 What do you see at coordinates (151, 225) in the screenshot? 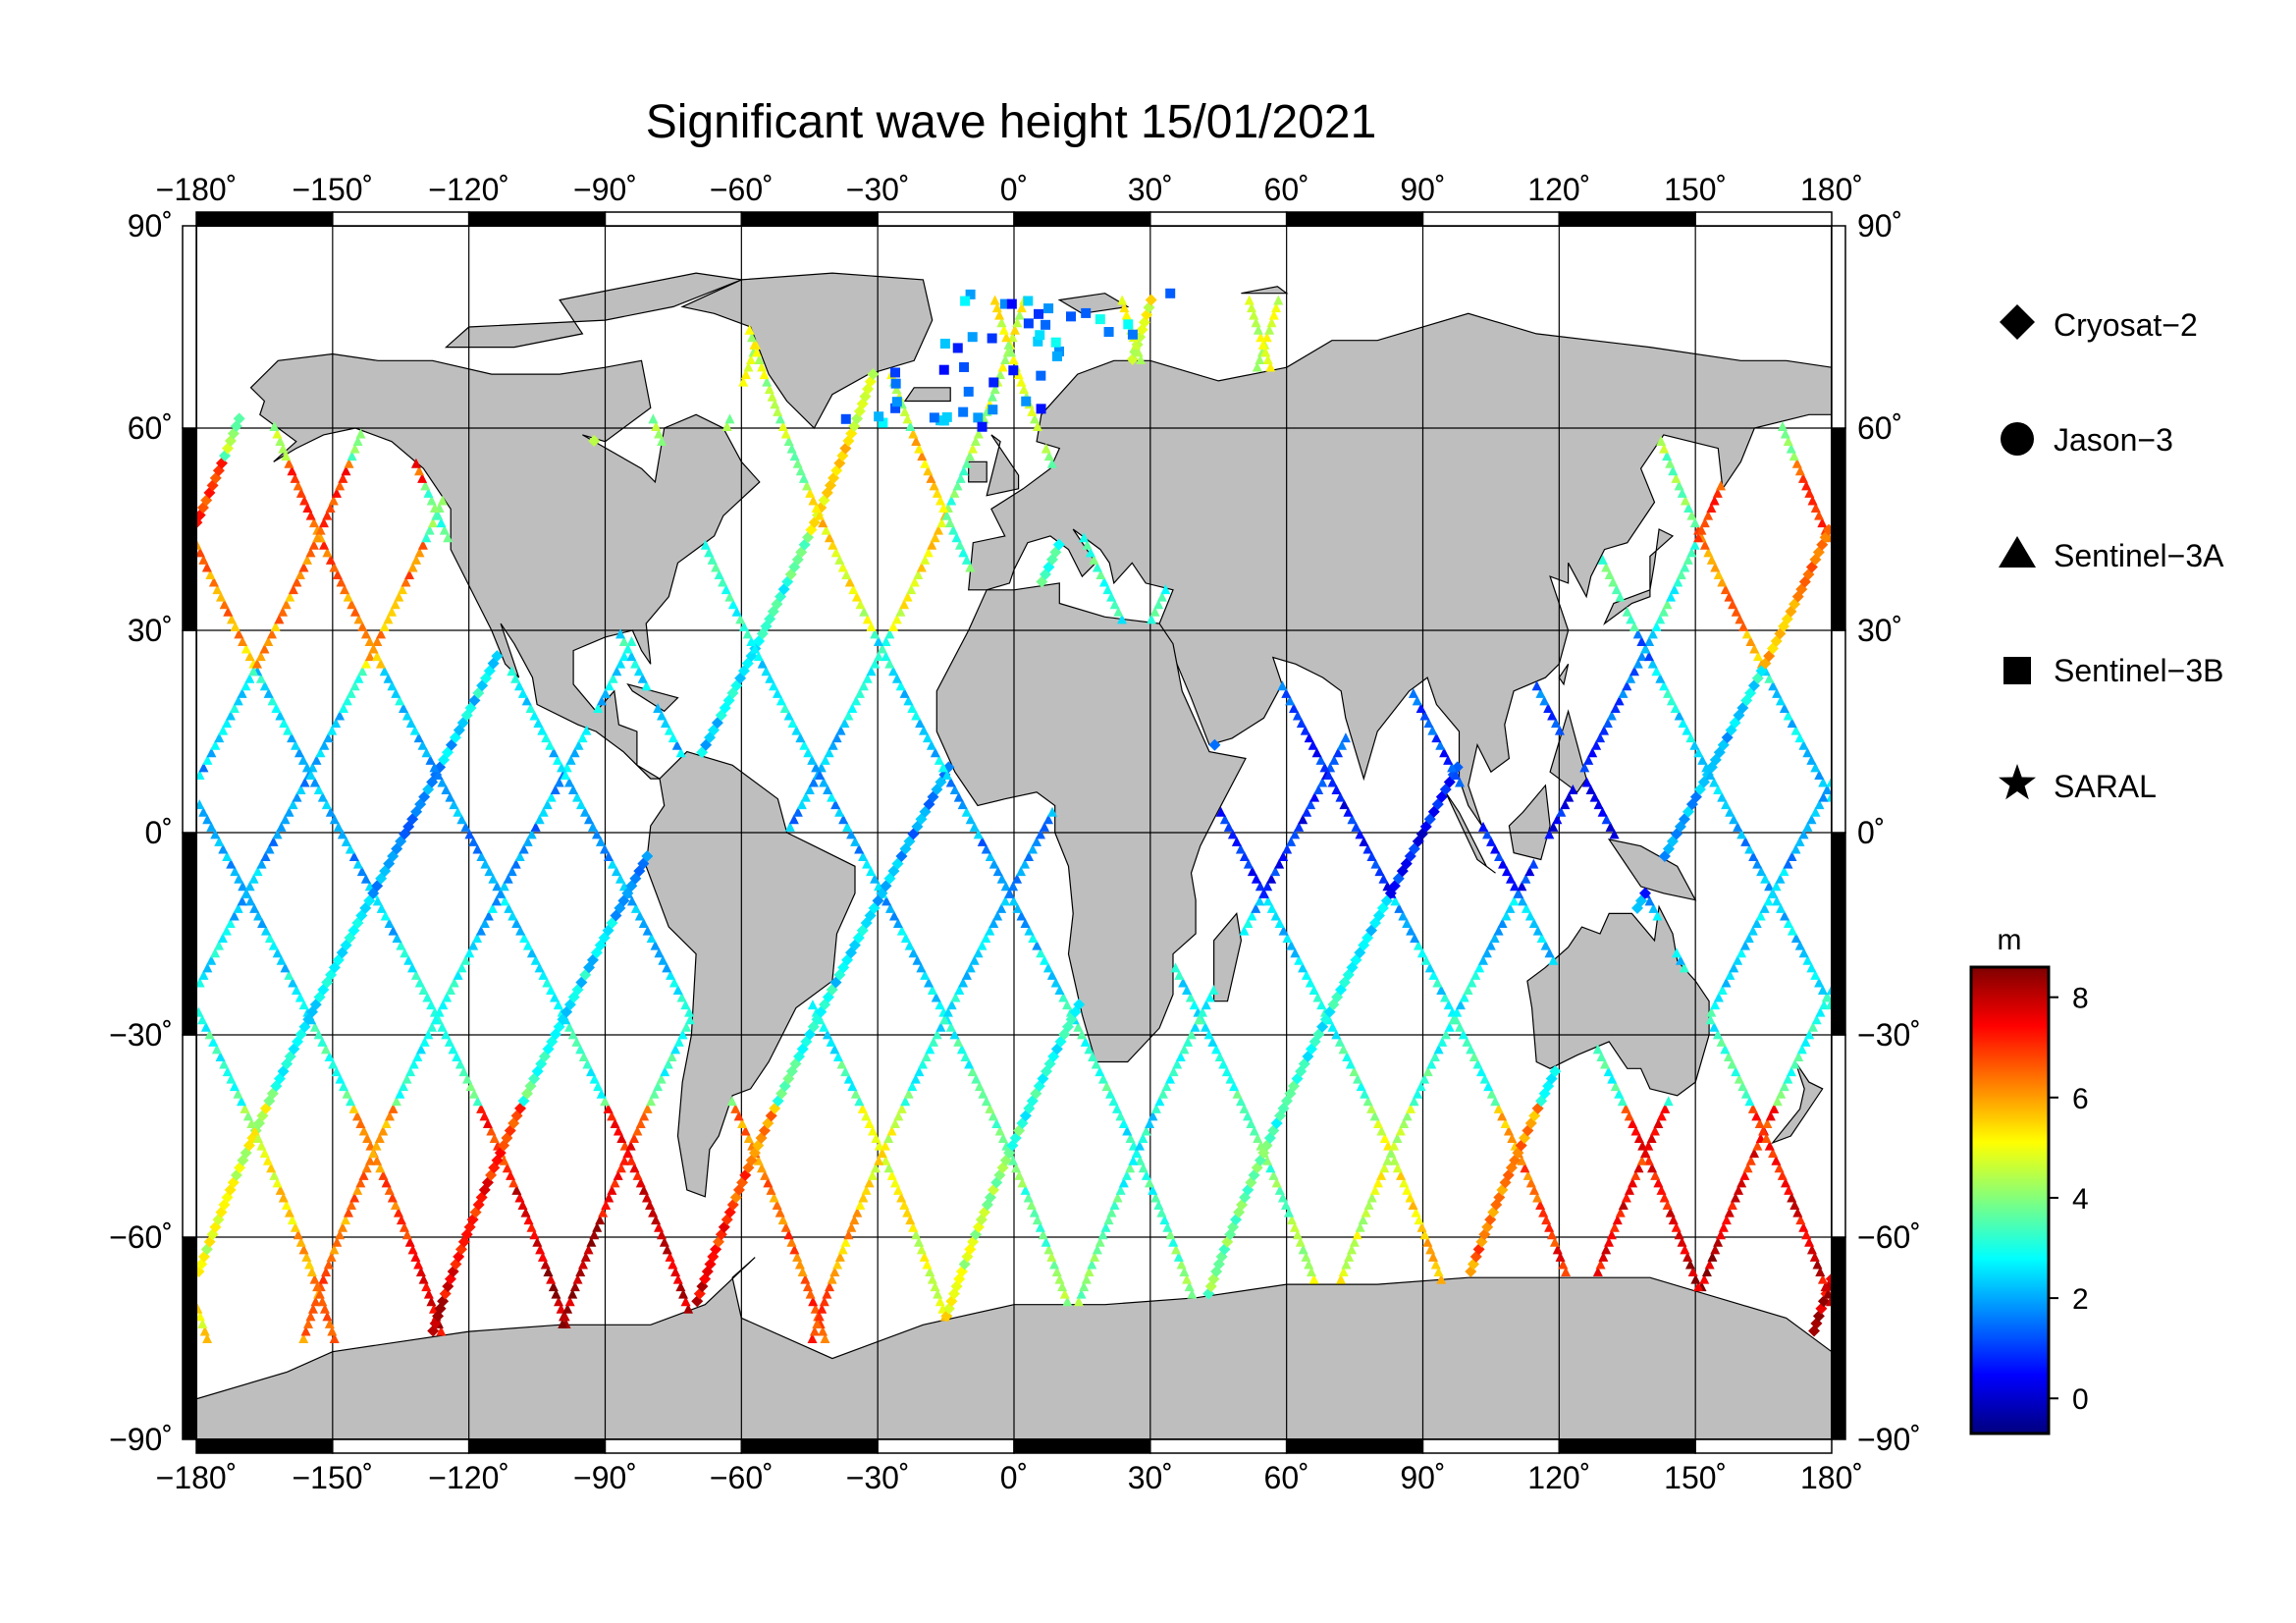
I see `lat-tick-label: 90˚` at bounding box center [151, 225].